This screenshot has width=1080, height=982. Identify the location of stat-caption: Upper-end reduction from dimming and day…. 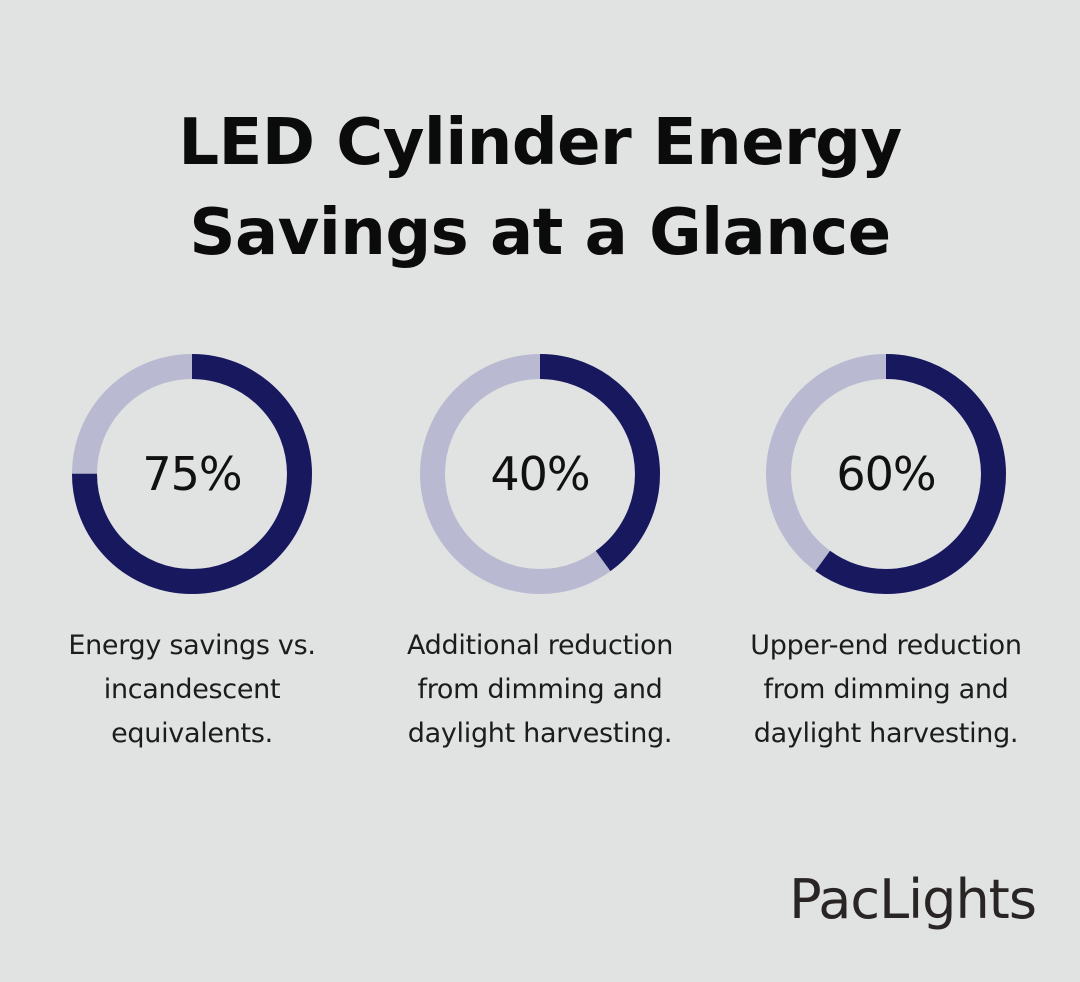
(886, 690).